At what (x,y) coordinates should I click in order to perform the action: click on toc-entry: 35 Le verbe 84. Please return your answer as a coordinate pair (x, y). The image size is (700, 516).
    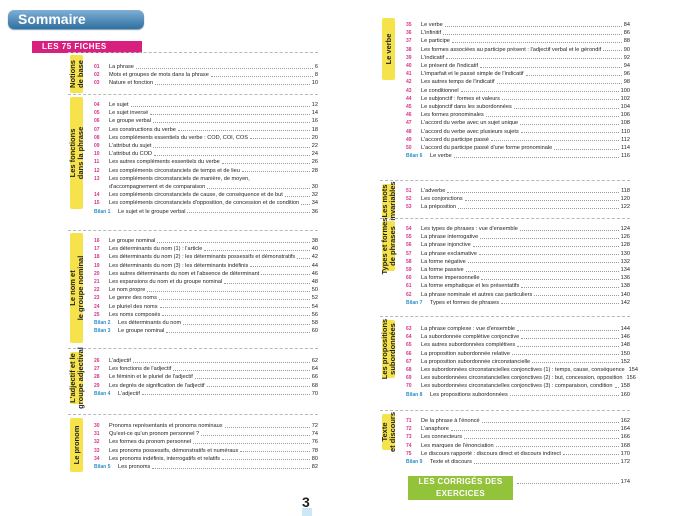
    Looking at the image, I should click on (518, 25).